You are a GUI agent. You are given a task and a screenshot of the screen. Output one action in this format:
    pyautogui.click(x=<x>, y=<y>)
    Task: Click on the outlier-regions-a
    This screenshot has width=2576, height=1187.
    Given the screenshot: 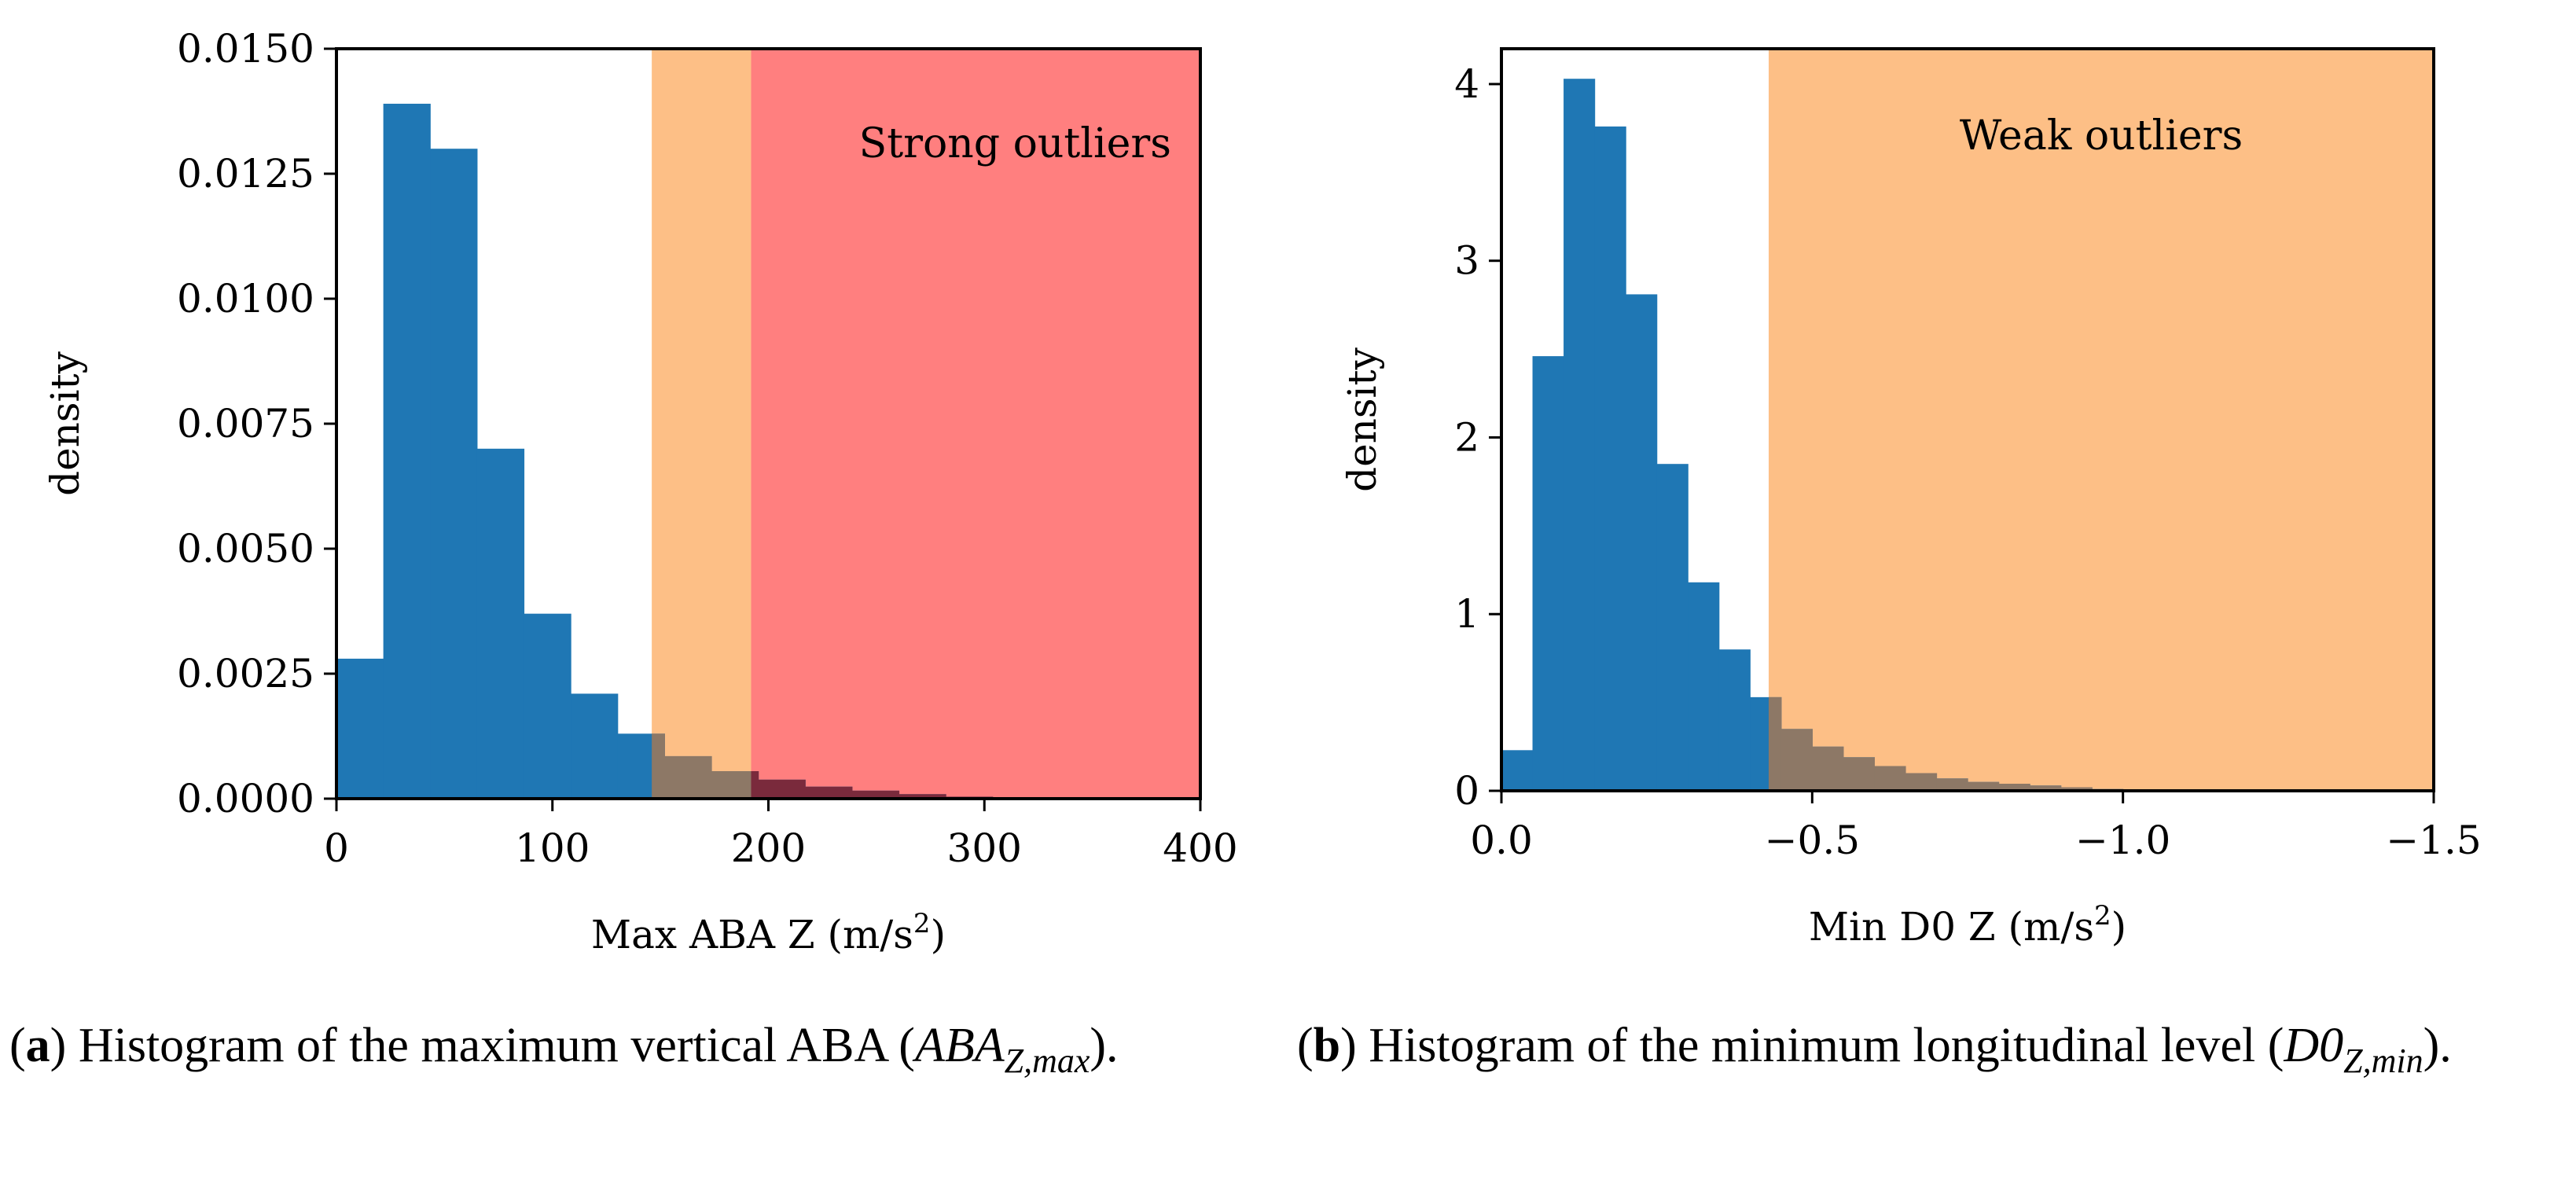 What is the action you would take?
    pyautogui.click(x=926, y=424)
    